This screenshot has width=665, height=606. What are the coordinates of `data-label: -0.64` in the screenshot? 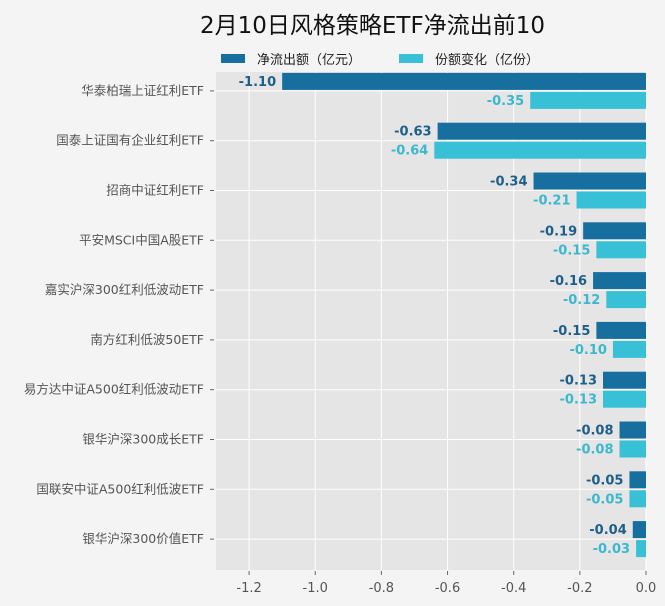 It's located at (409, 151).